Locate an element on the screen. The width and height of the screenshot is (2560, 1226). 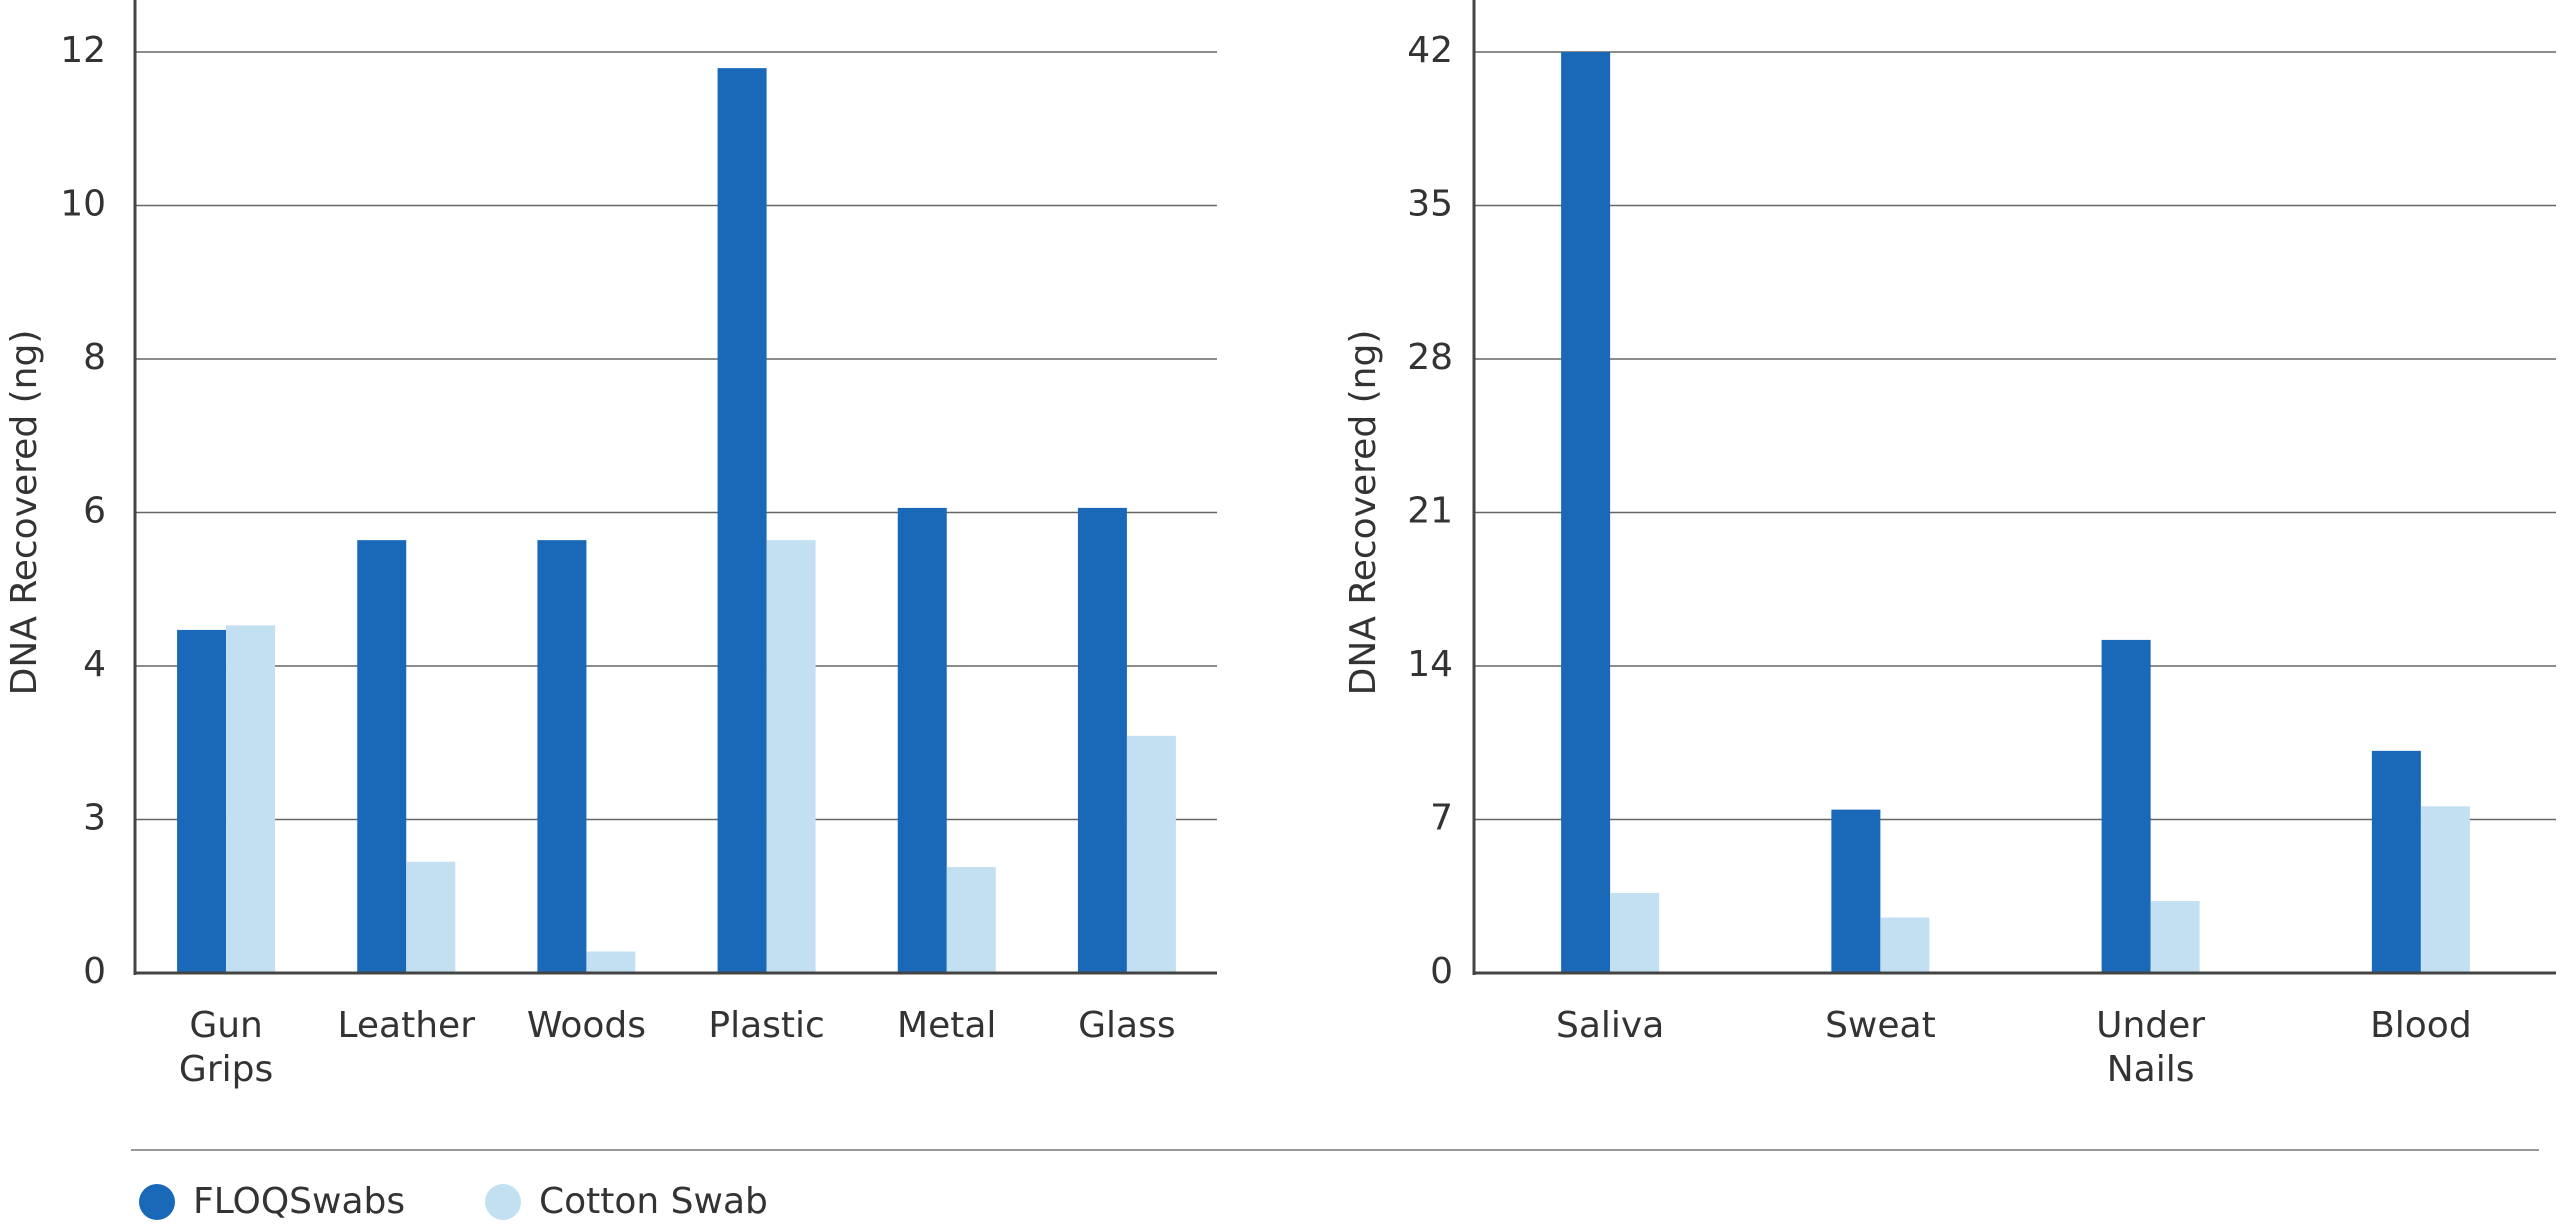
y-tick-label: 21 is located at coordinates (1430, 511).